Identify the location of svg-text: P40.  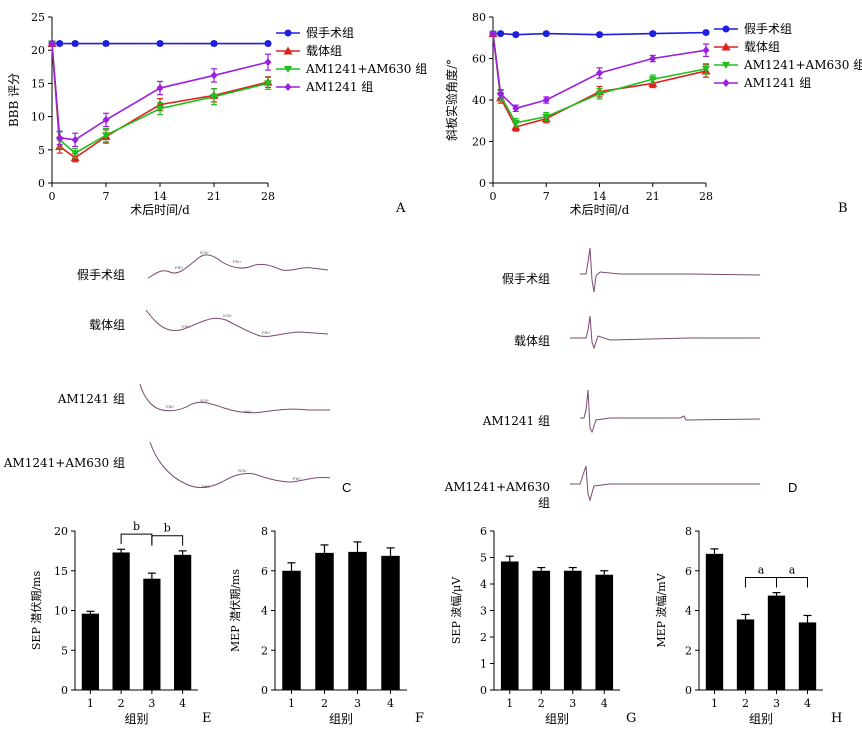
(170, 406).